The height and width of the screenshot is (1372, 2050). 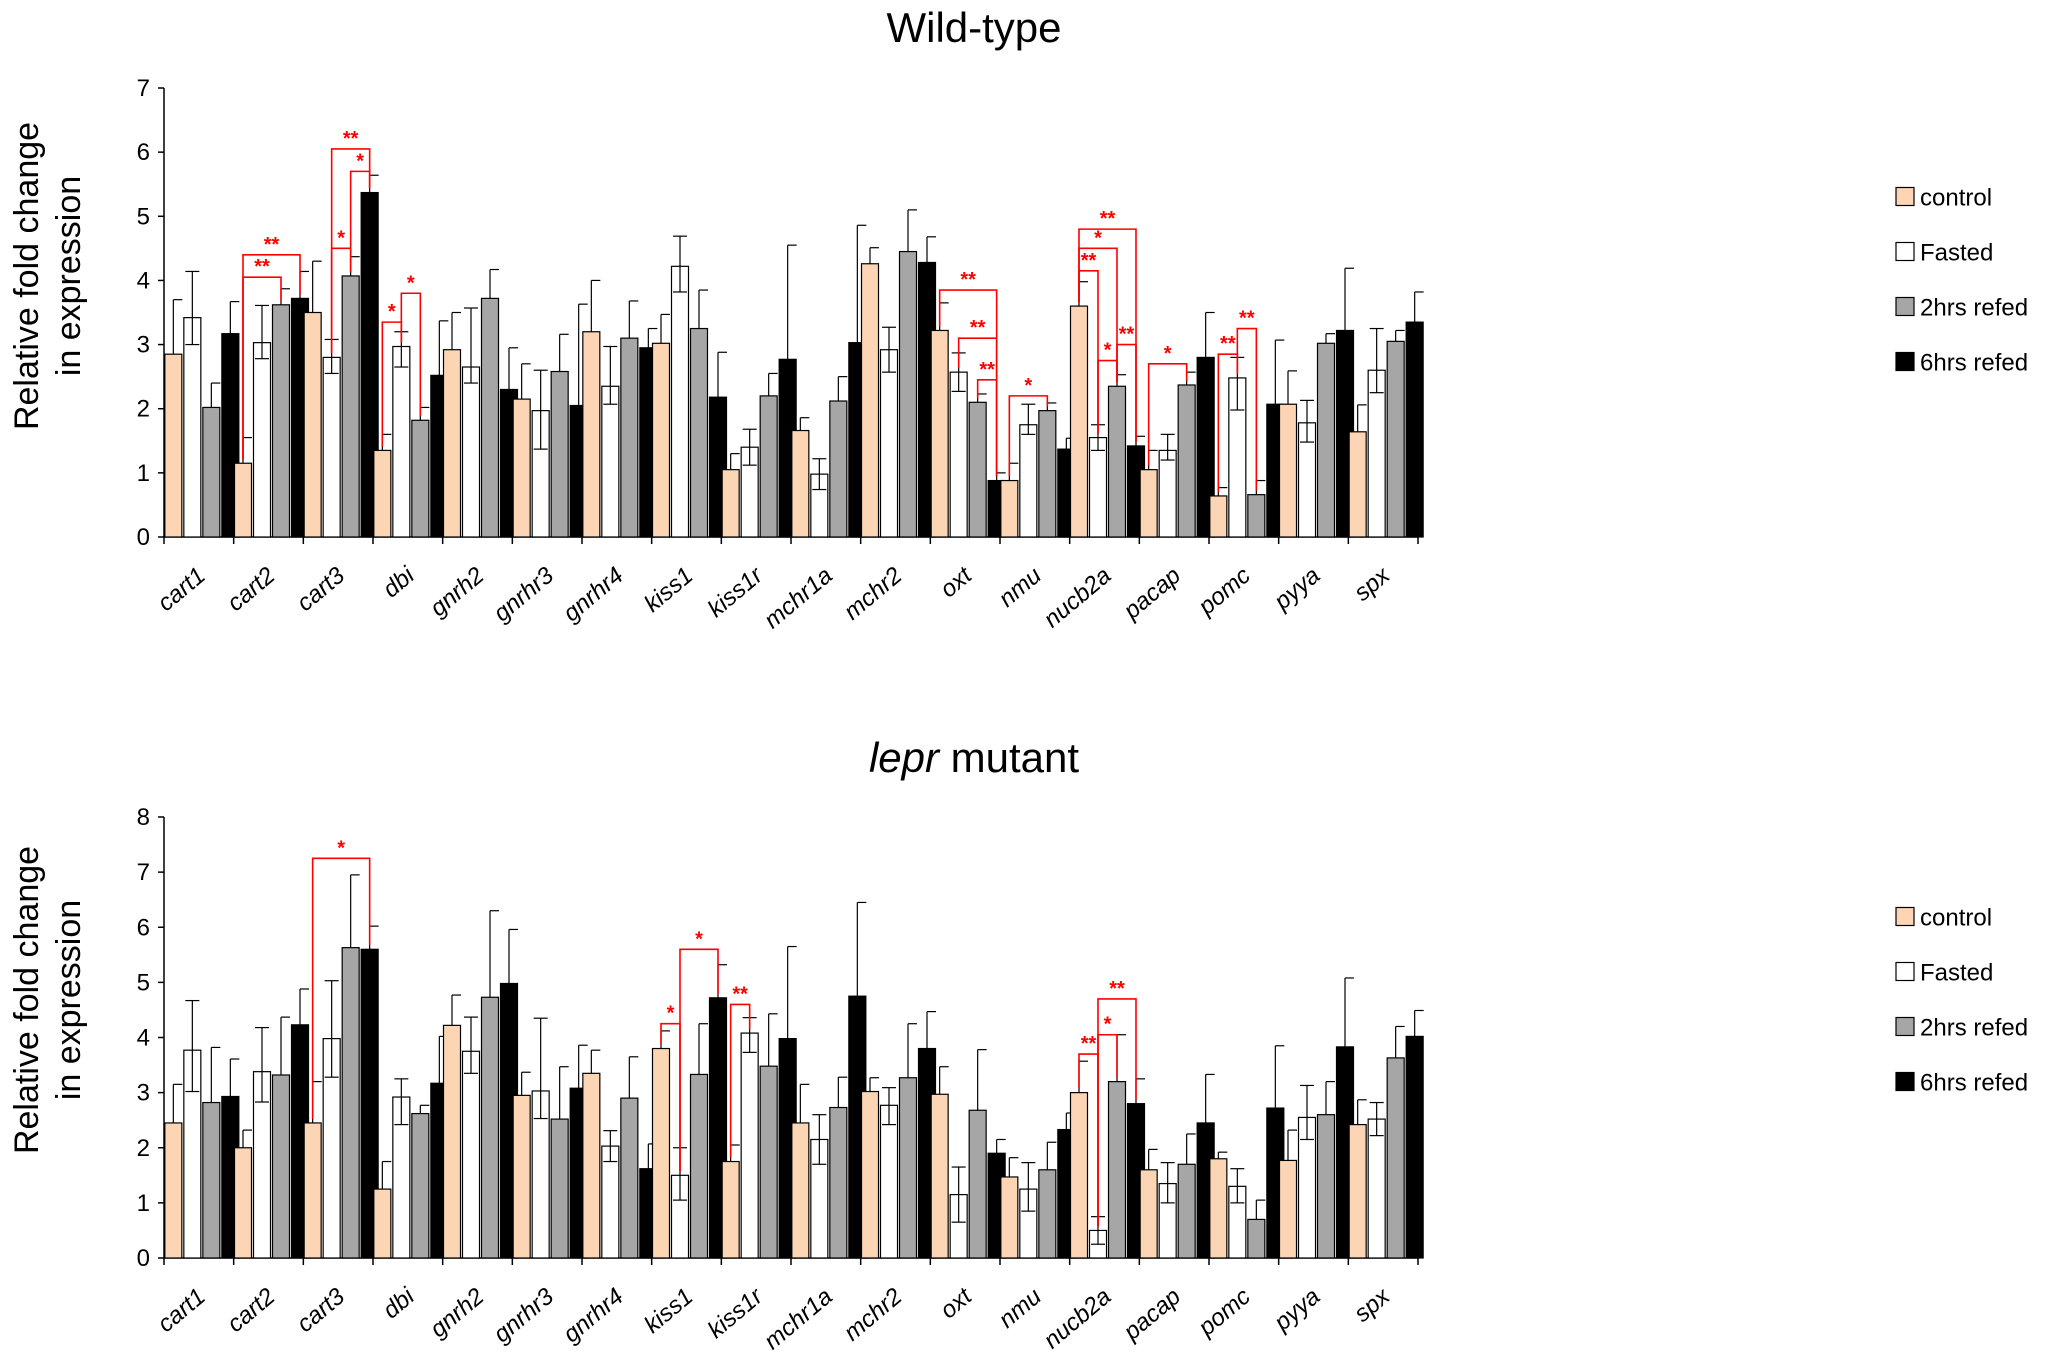 What do you see at coordinates (1956, 198) in the screenshot?
I see `legend-label-control: control` at bounding box center [1956, 198].